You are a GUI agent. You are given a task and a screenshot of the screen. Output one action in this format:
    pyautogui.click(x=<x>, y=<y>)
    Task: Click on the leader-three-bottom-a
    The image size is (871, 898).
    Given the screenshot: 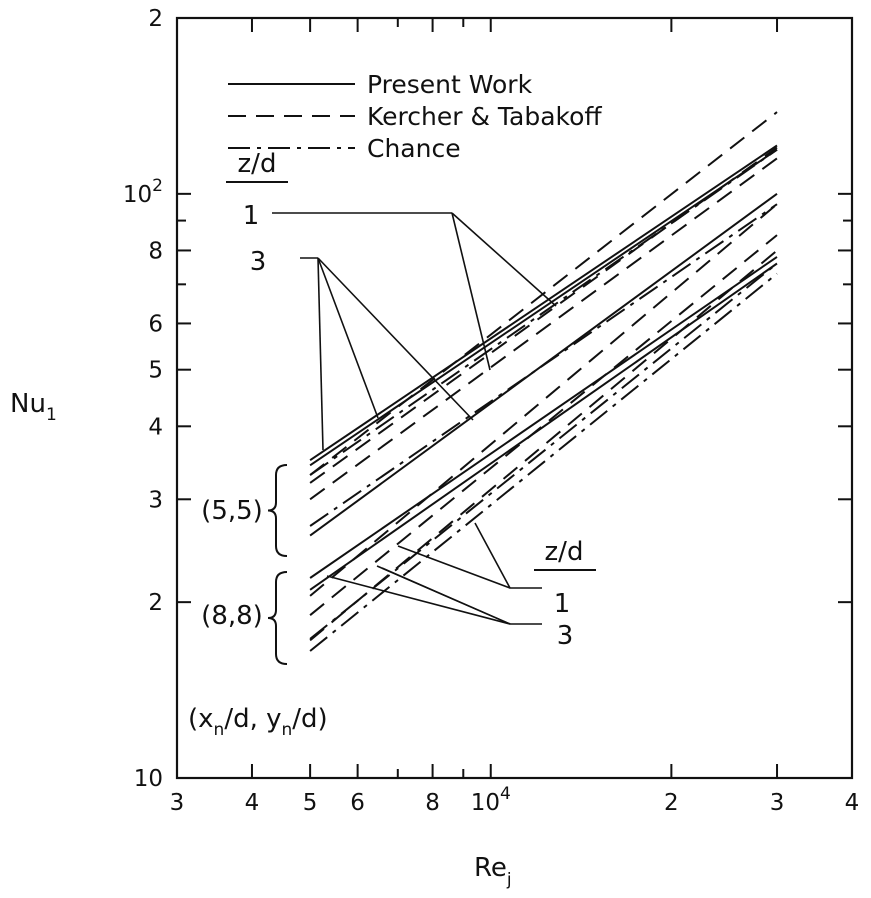 What is the action you would take?
    pyautogui.click(x=418, y=600)
    